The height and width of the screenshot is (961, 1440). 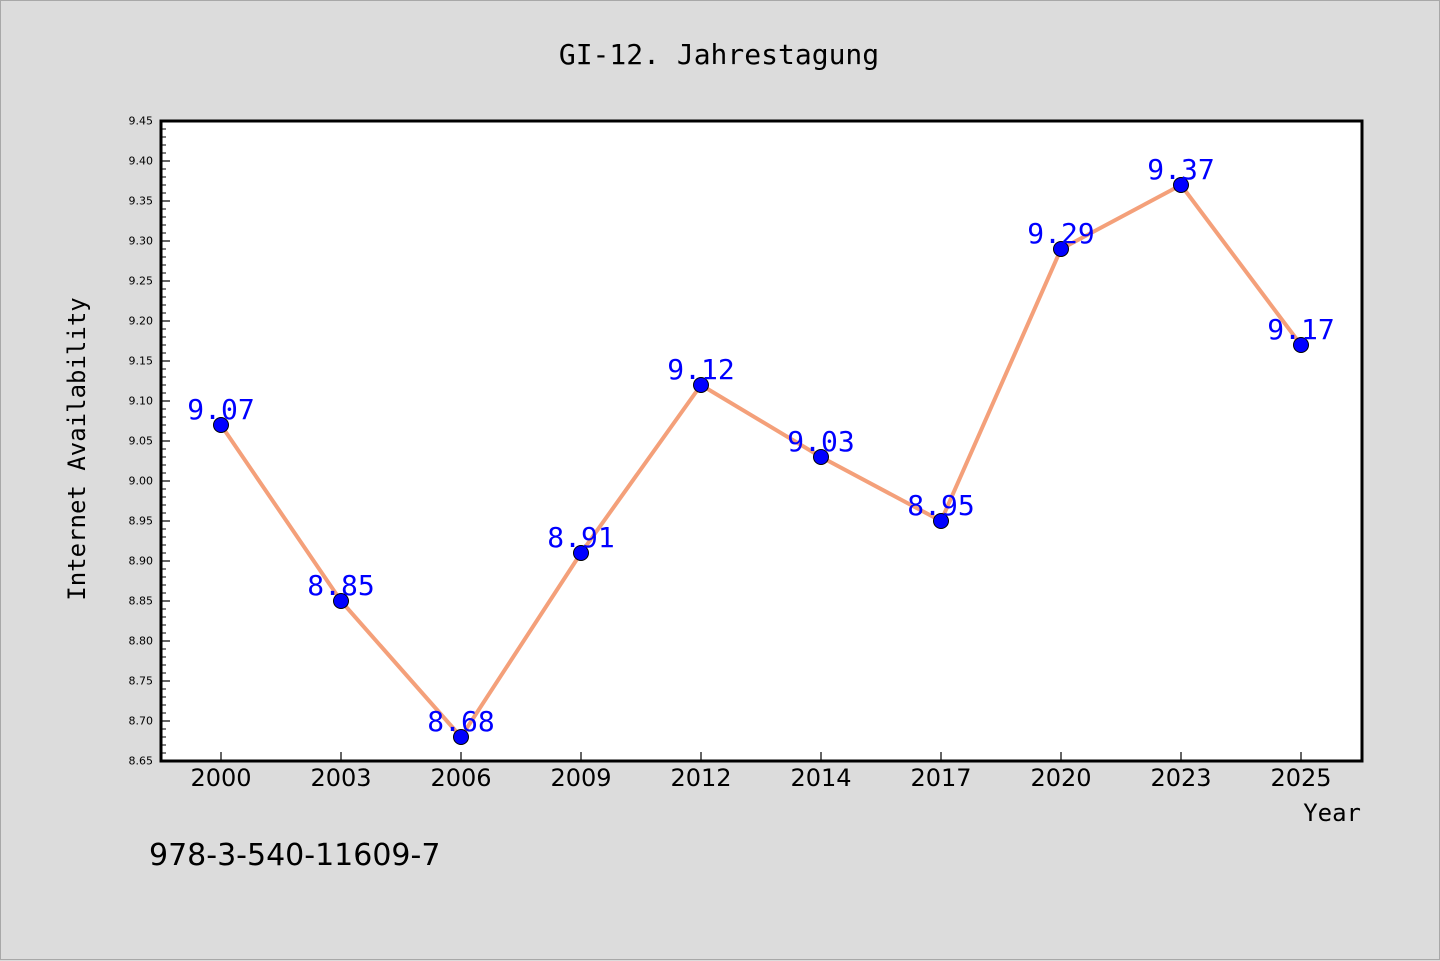 What do you see at coordinates (340, 778) in the screenshot?
I see `x-tick-label: 2003` at bounding box center [340, 778].